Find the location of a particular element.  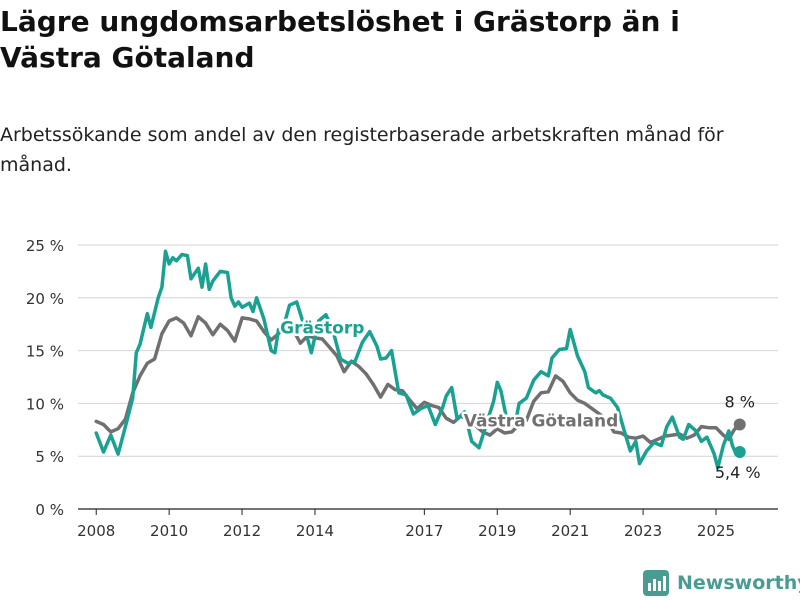

x-tick-label: 2023 is located at coordinates (643, 531).